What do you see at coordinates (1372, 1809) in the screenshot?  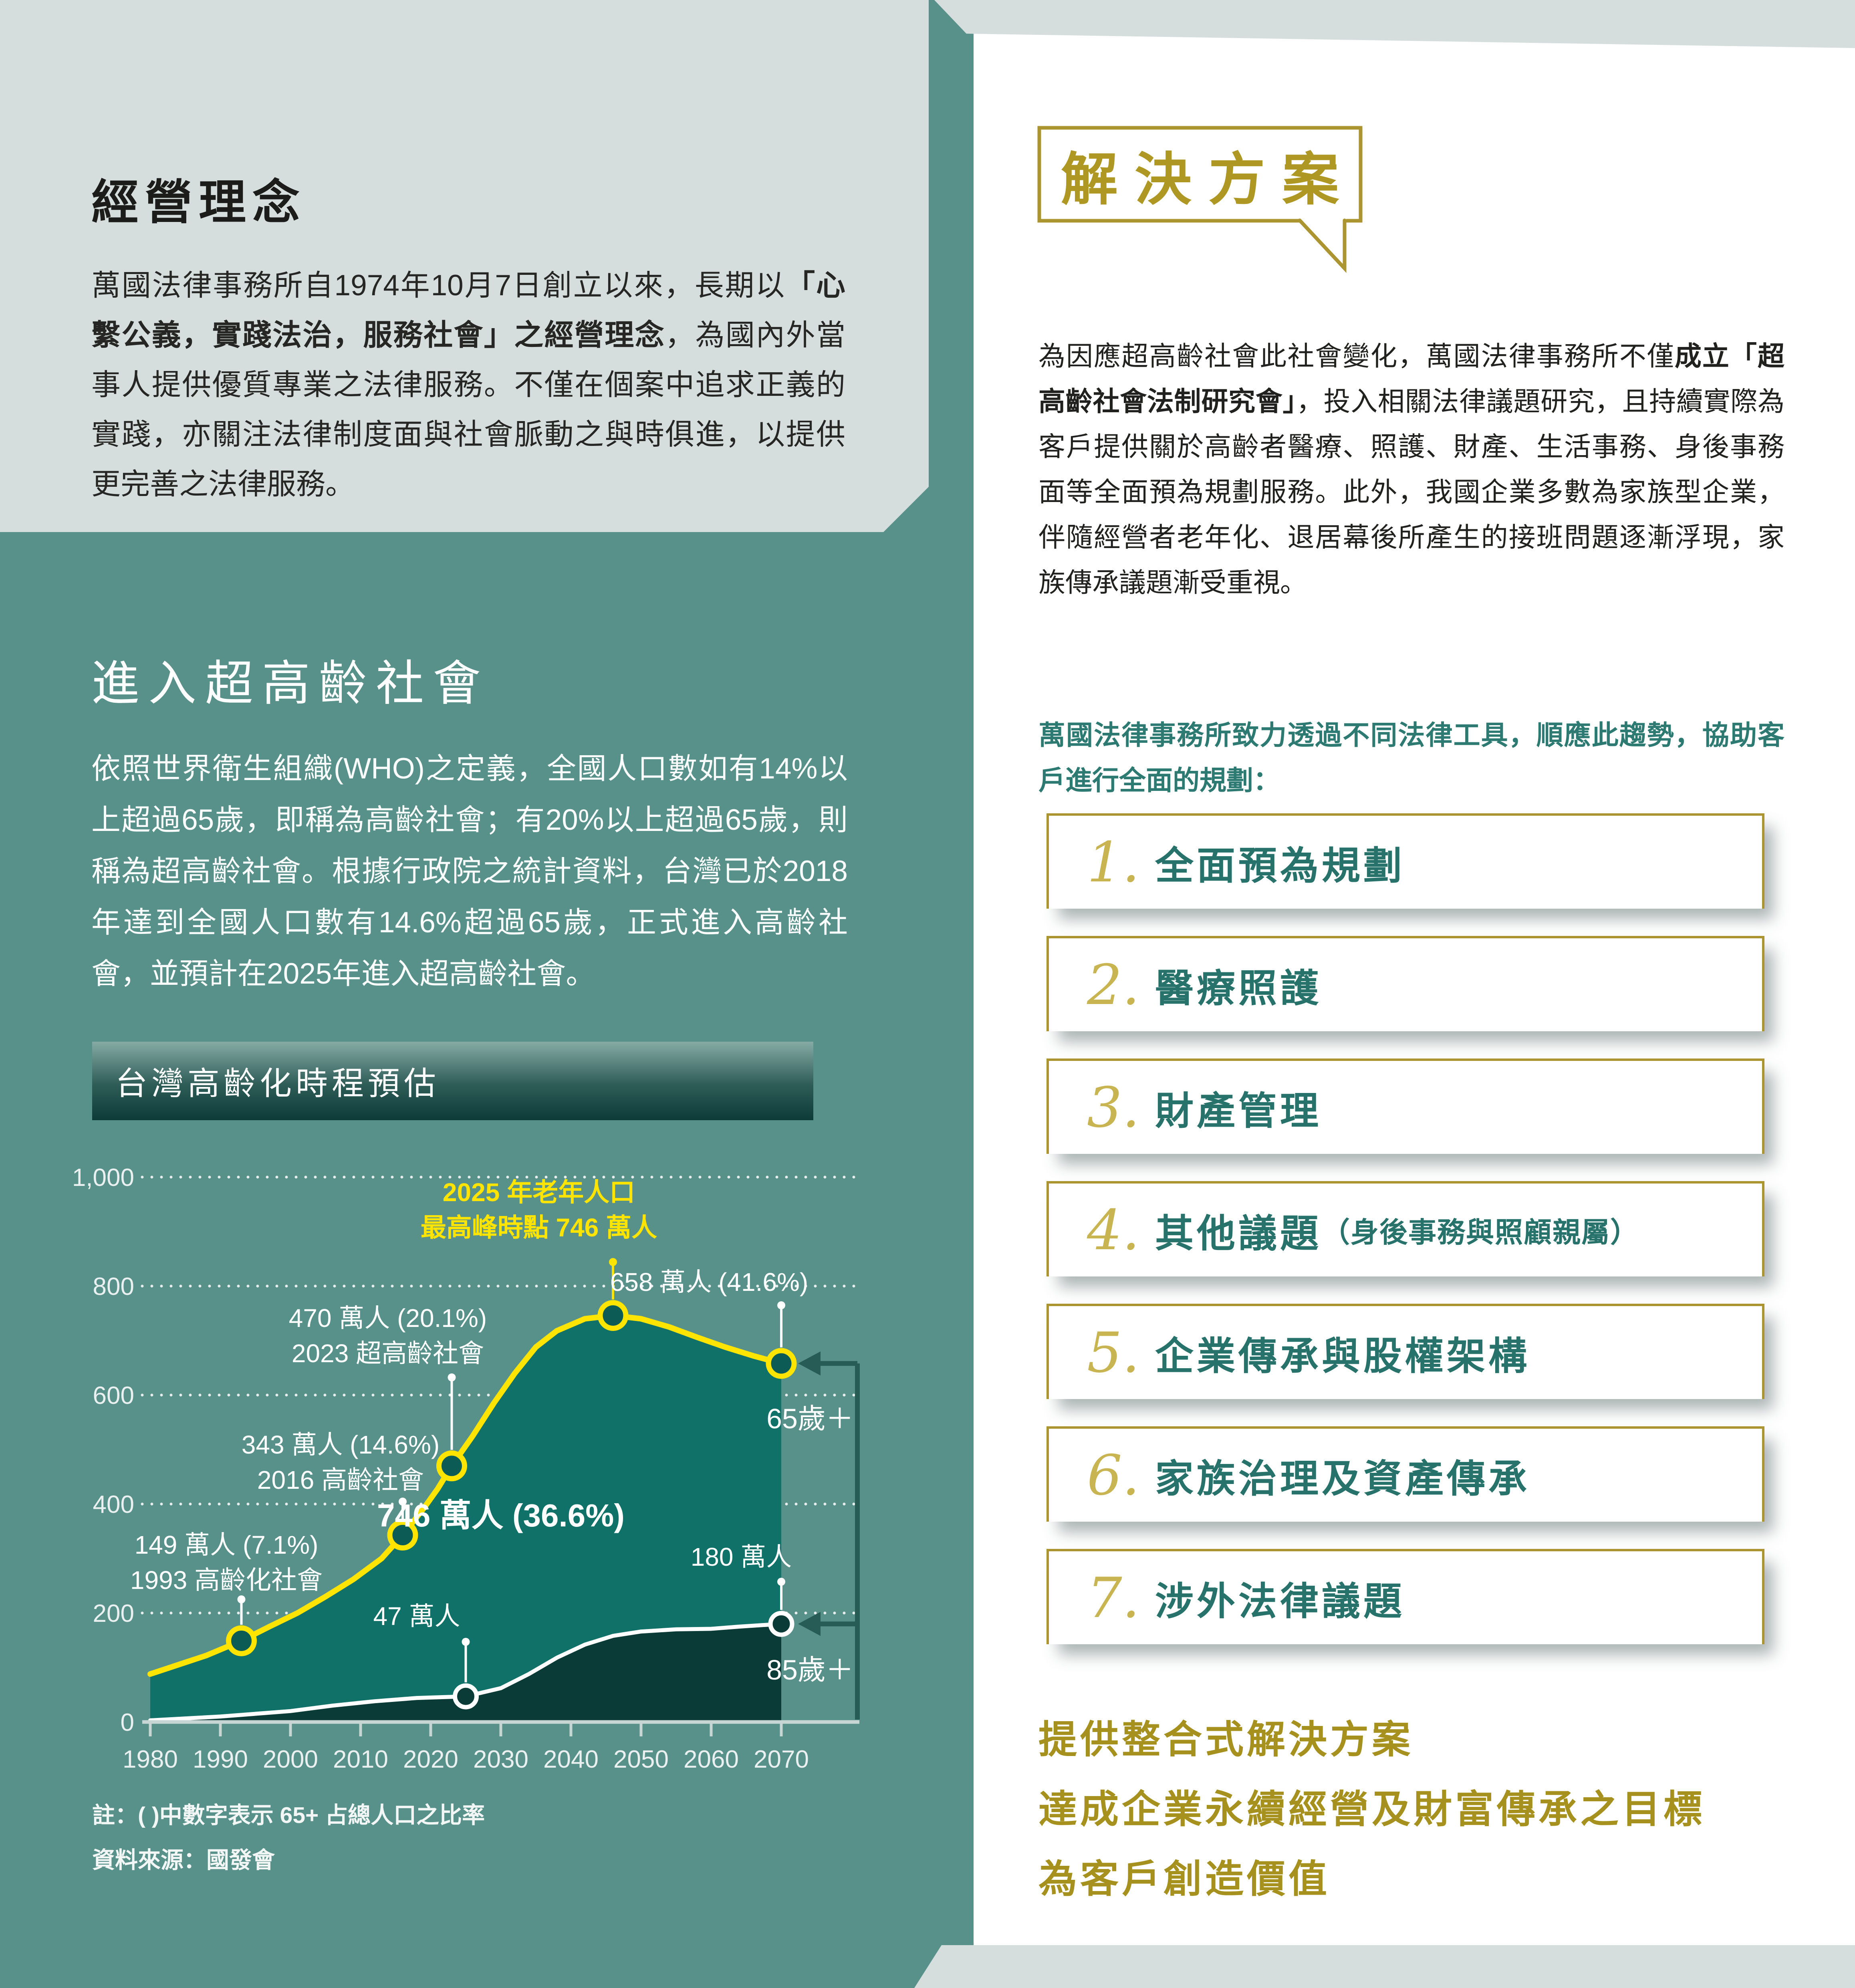 I see `closing-line-2: 達成企業永續經營及財富傳承之目標` at bounding box center [1372, 1809].